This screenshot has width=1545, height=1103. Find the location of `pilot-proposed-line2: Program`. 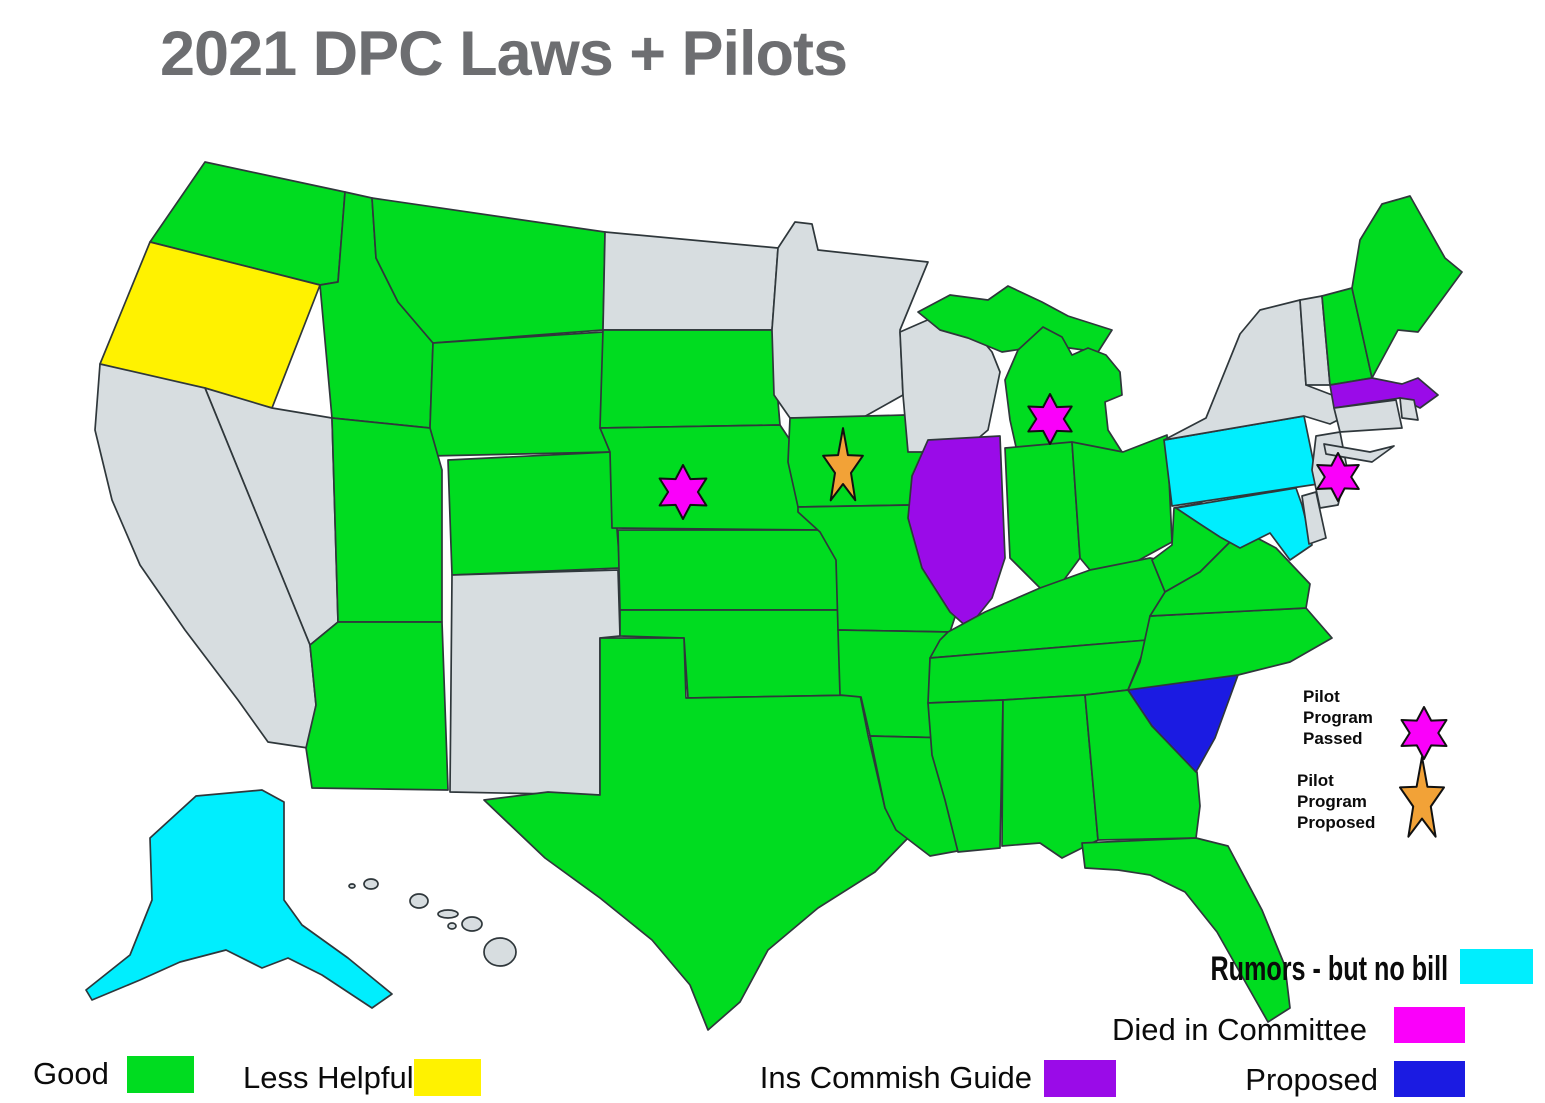

pilot-proposed-line2: Program is located at coordinates (1332, 801).